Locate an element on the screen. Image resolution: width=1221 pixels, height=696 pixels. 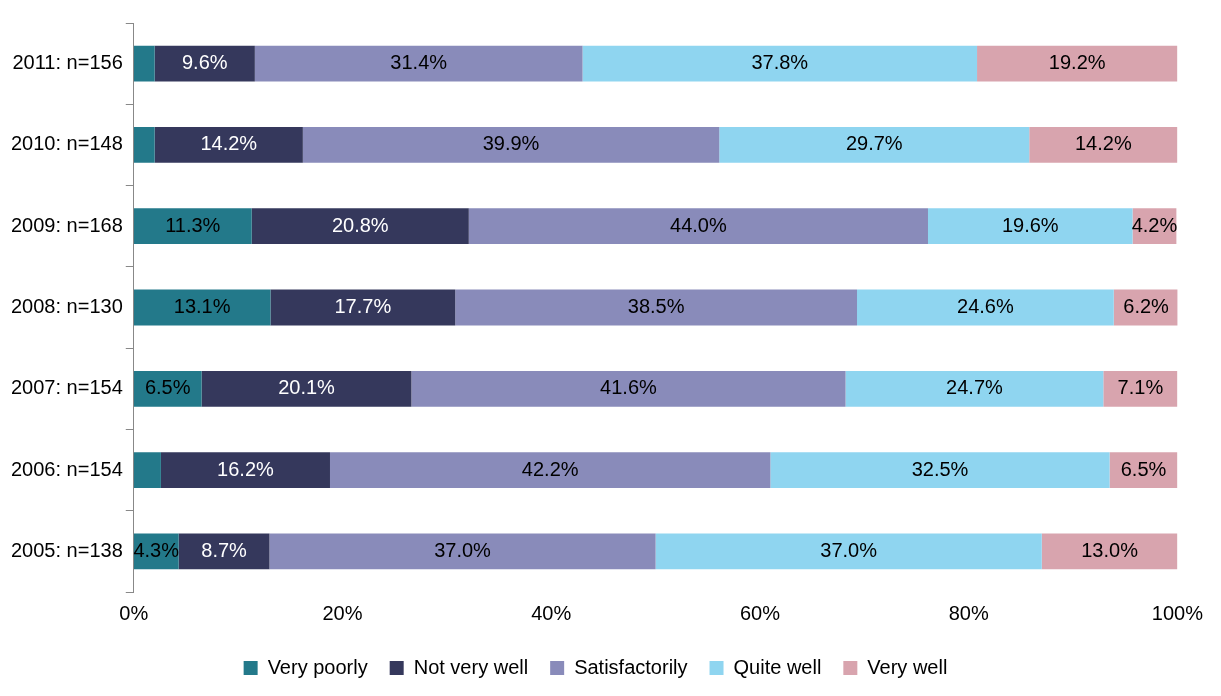
y-tick-label: 2009: n=168 is located at coordinates (67, 224).